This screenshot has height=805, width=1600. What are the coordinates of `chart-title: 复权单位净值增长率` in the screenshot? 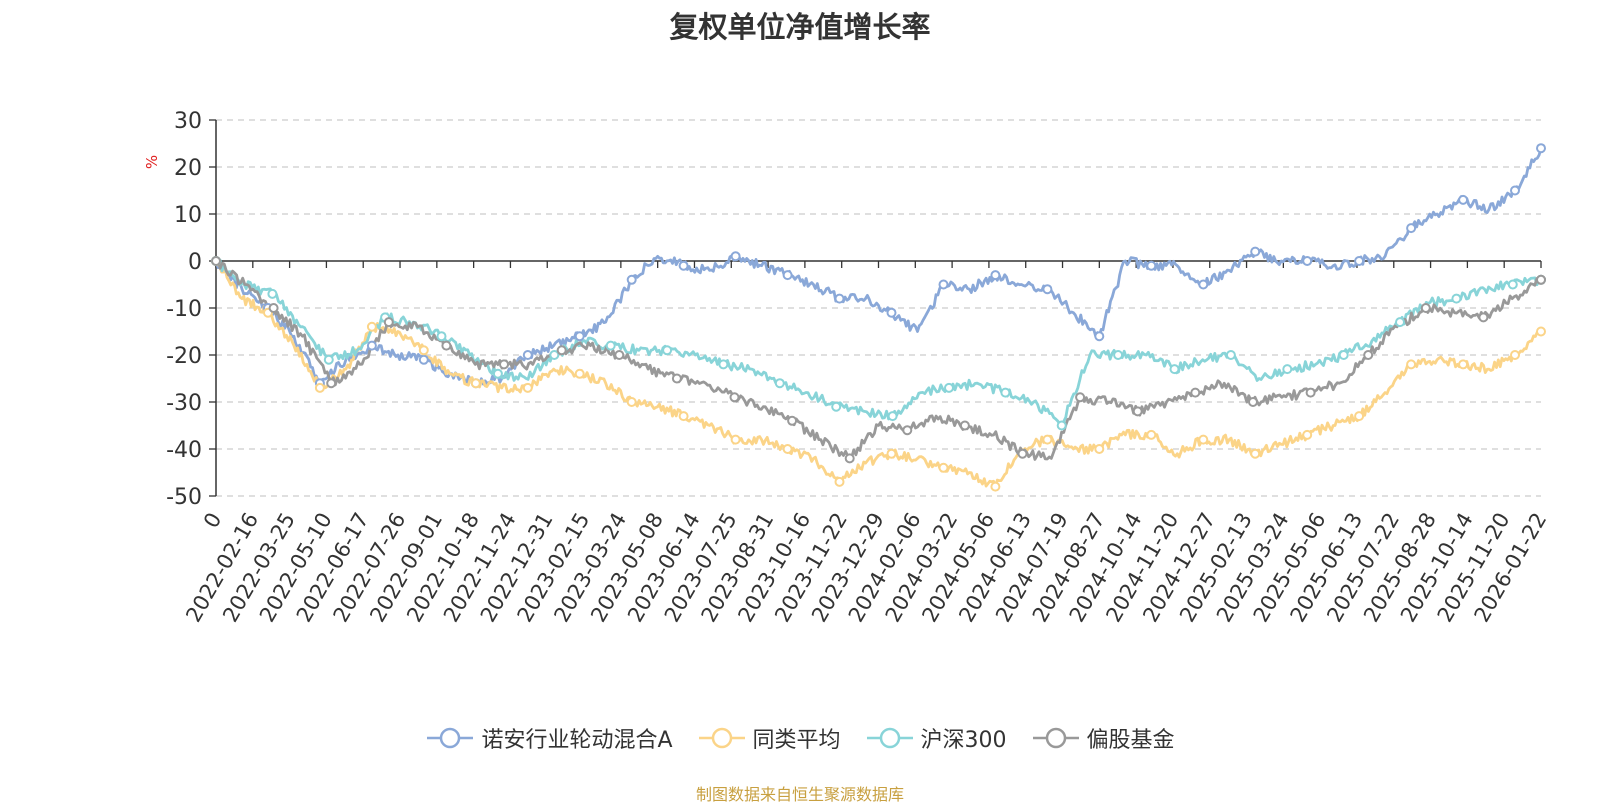 It's located at (800, 27).